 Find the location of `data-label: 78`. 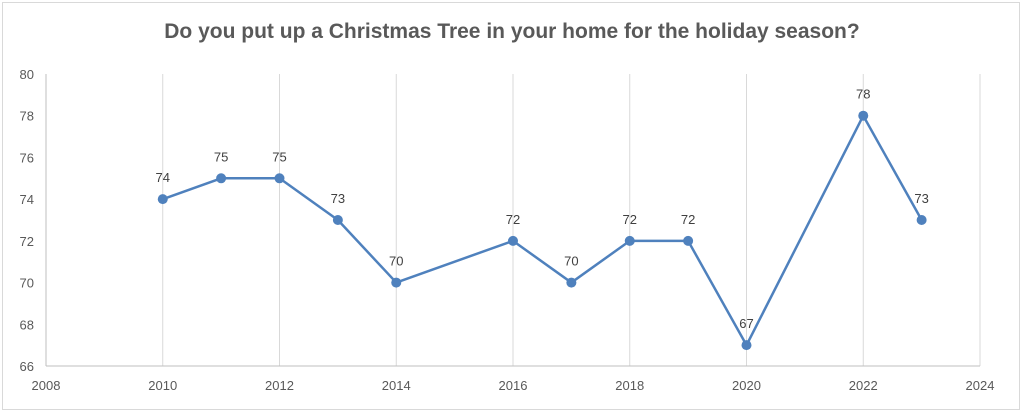

data-label: 78 is located at coordinates (863, 94).